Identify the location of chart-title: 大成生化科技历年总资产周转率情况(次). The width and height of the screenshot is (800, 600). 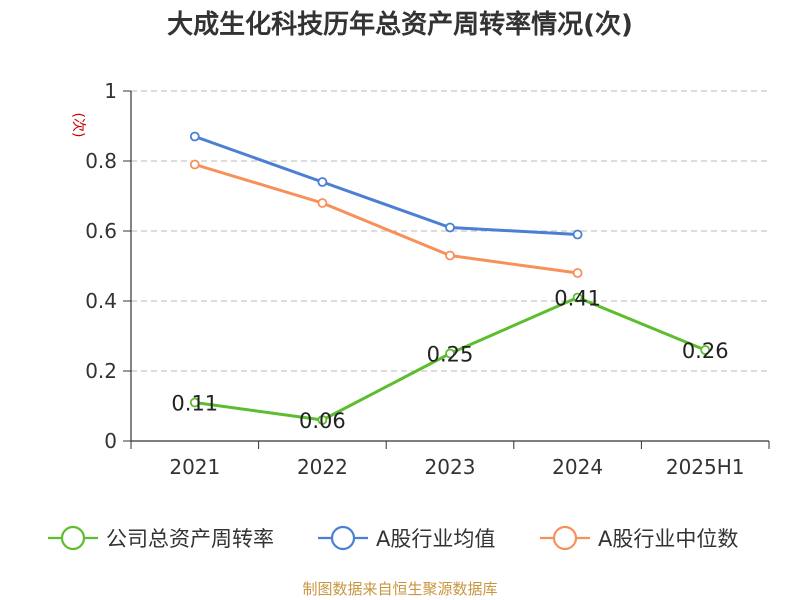
(400, 25).